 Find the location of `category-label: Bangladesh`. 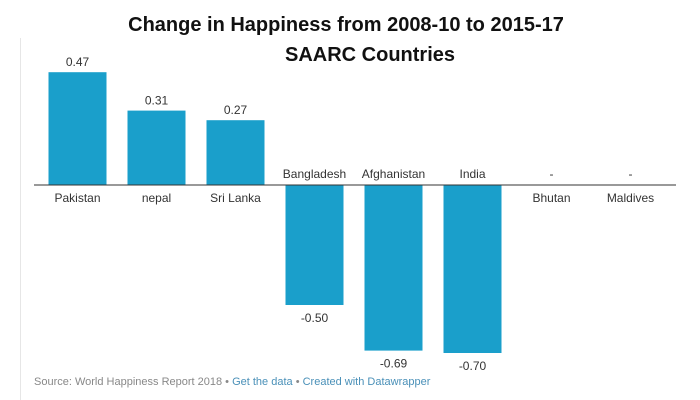

category-label: Bangladesh is located at coordinates (314, 174).